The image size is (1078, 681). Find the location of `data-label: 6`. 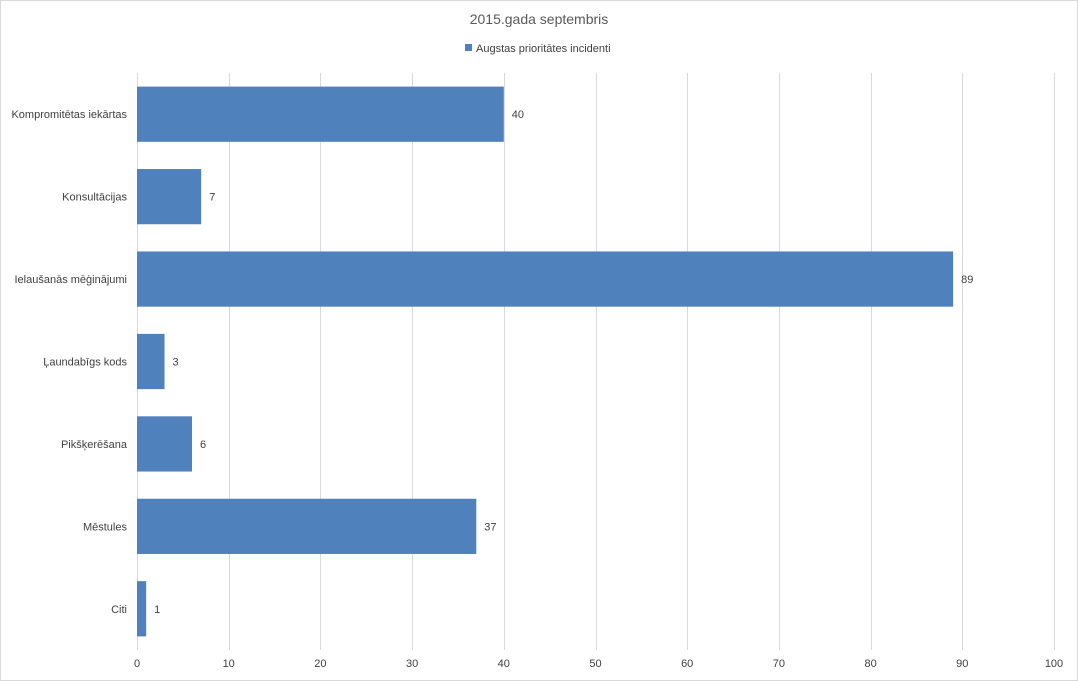

data-label: 6 is located at coordinates (203, 445).